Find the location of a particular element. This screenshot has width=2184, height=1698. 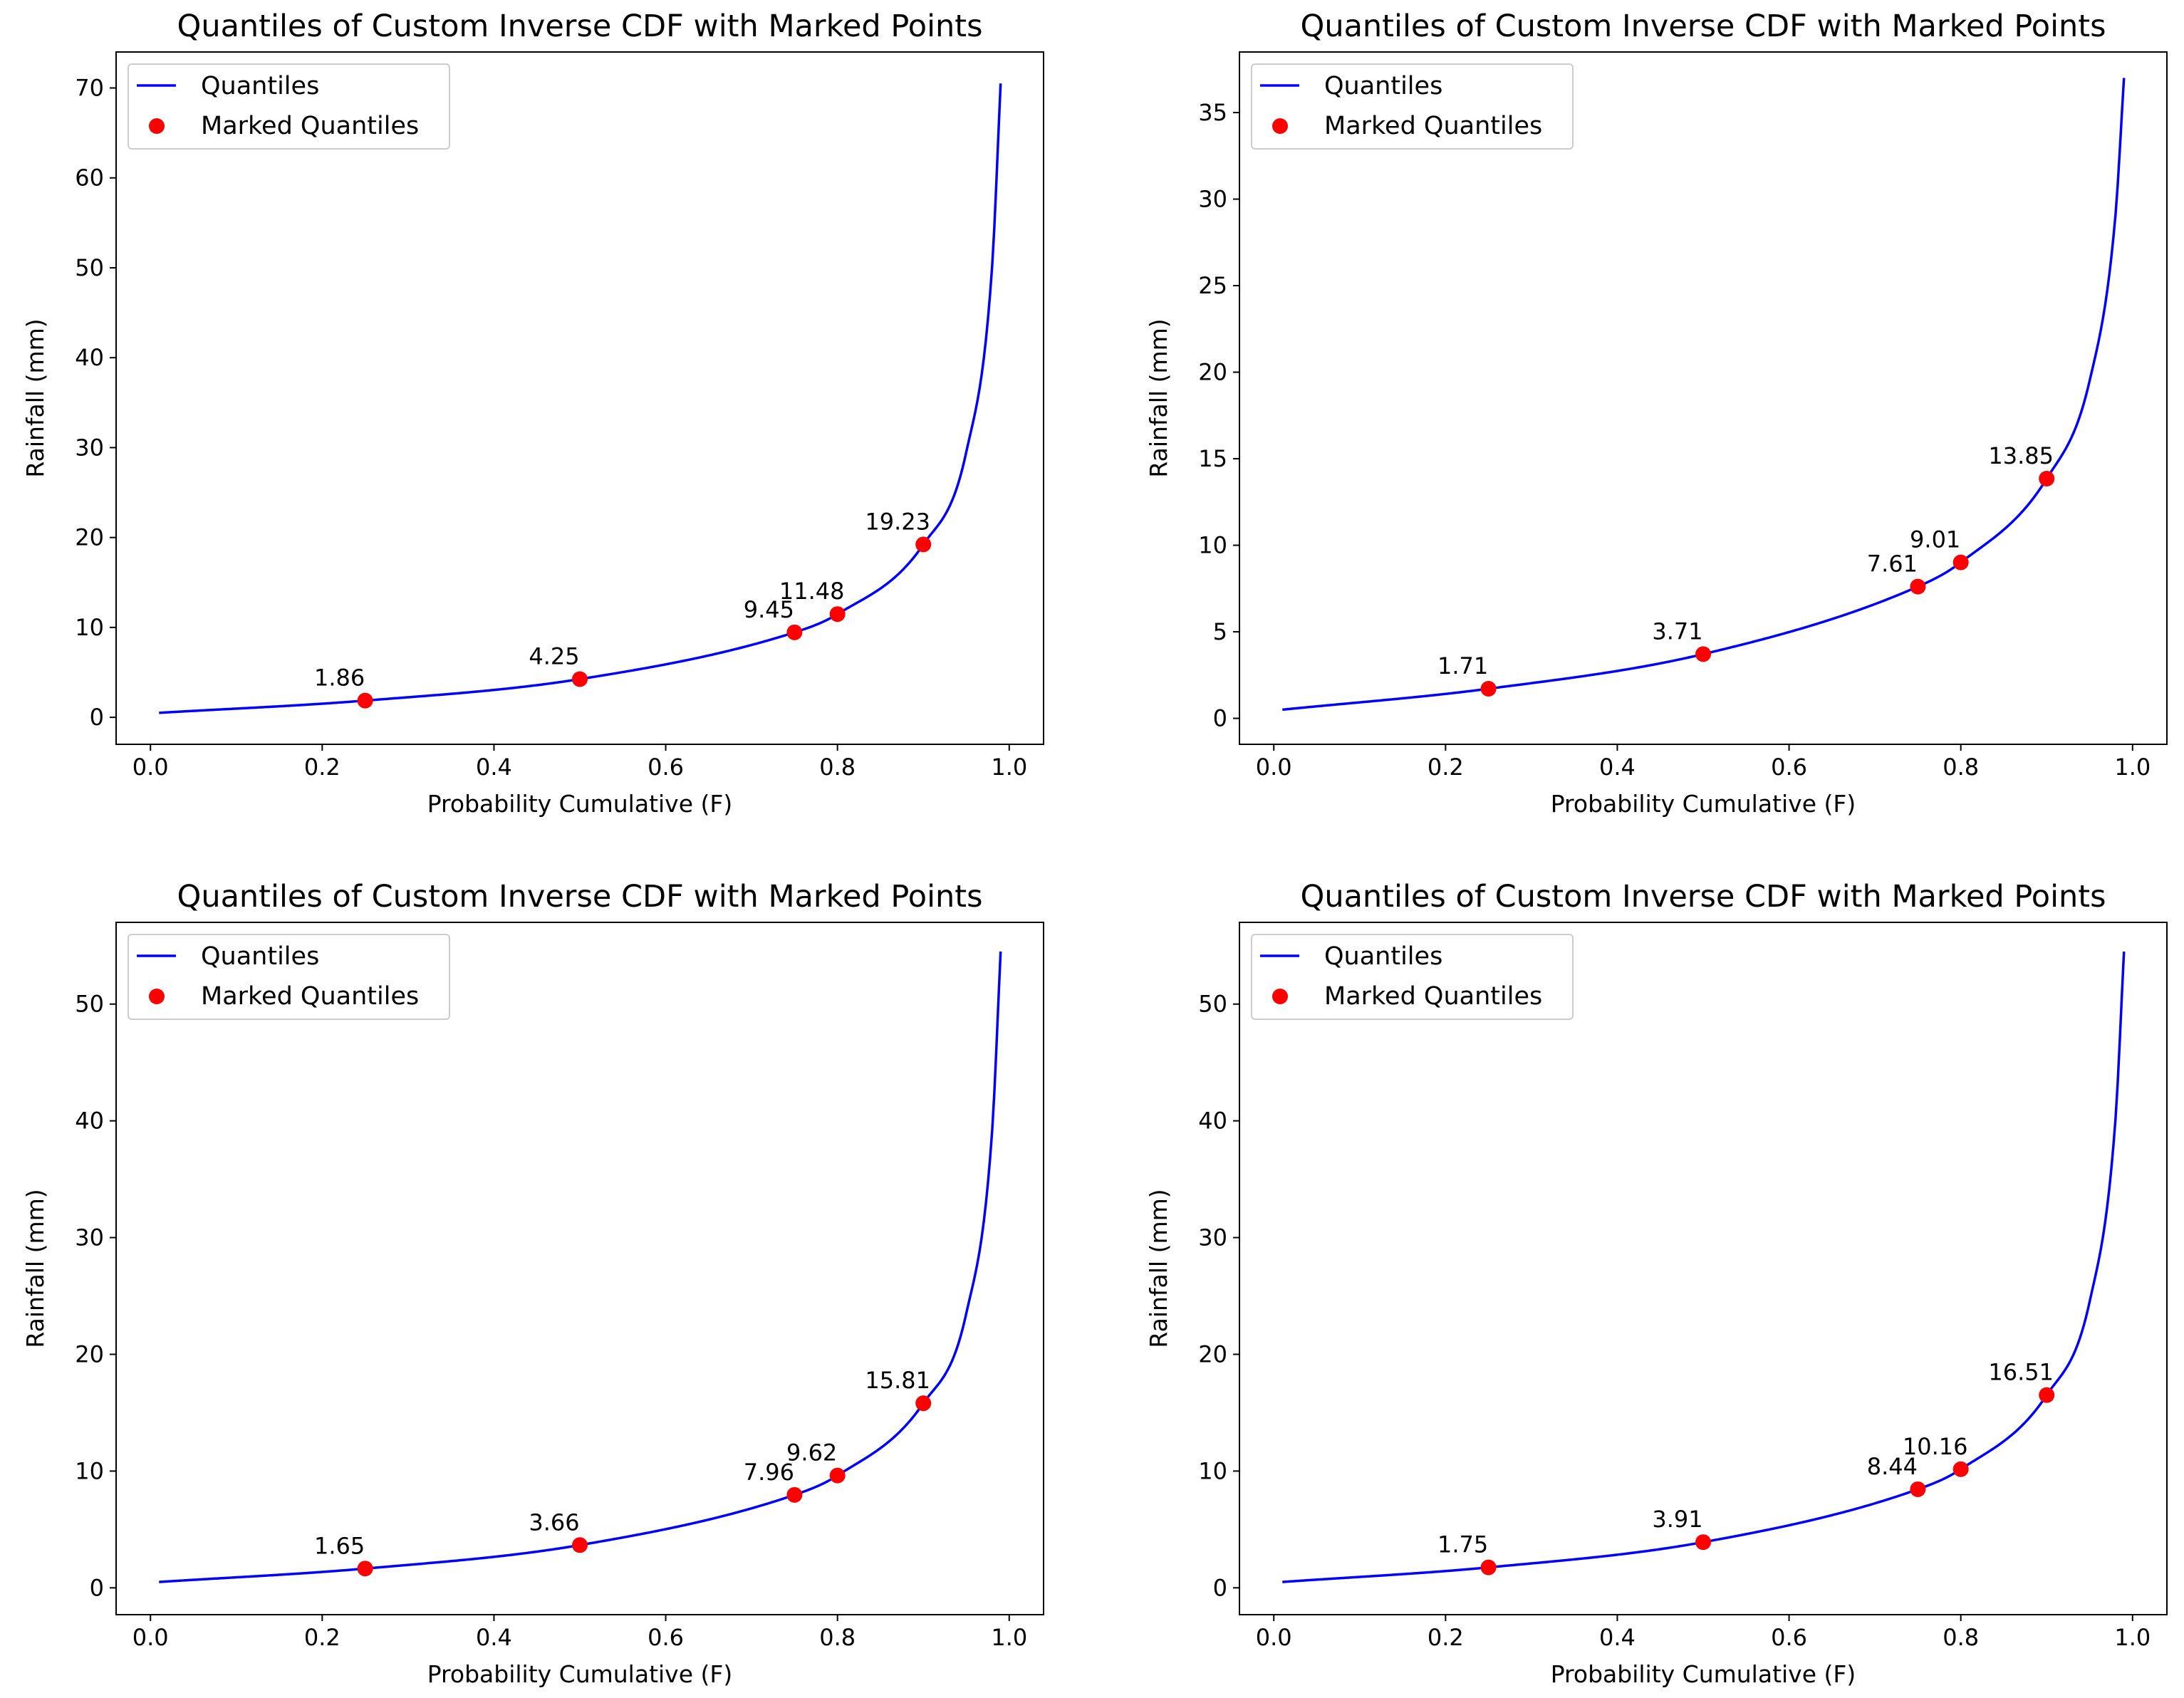

y-tick-label: 25 is located at coordinates (1212, 285).